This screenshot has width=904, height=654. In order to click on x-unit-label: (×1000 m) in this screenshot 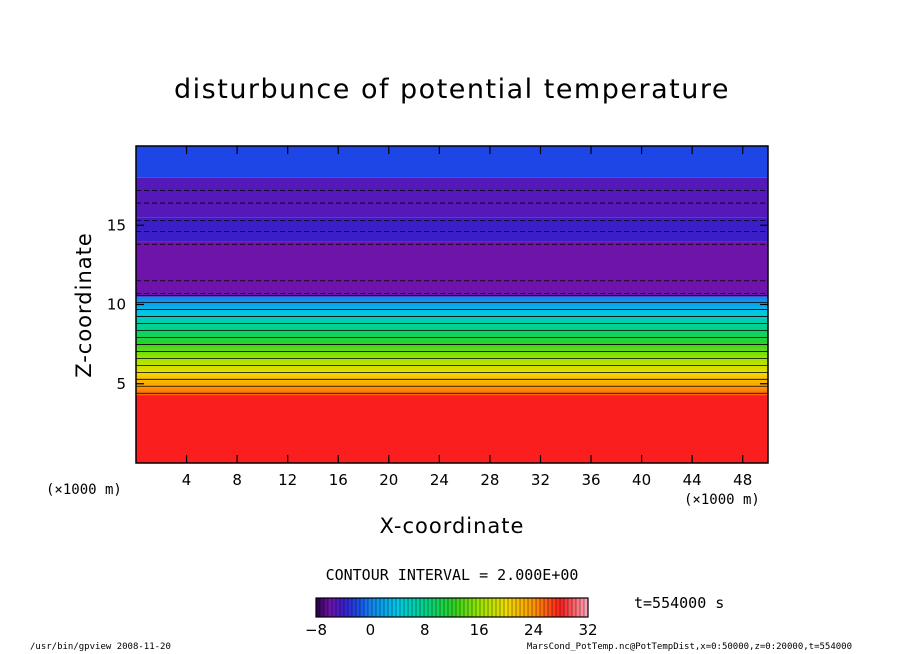, I will do `click(722, 500)`.